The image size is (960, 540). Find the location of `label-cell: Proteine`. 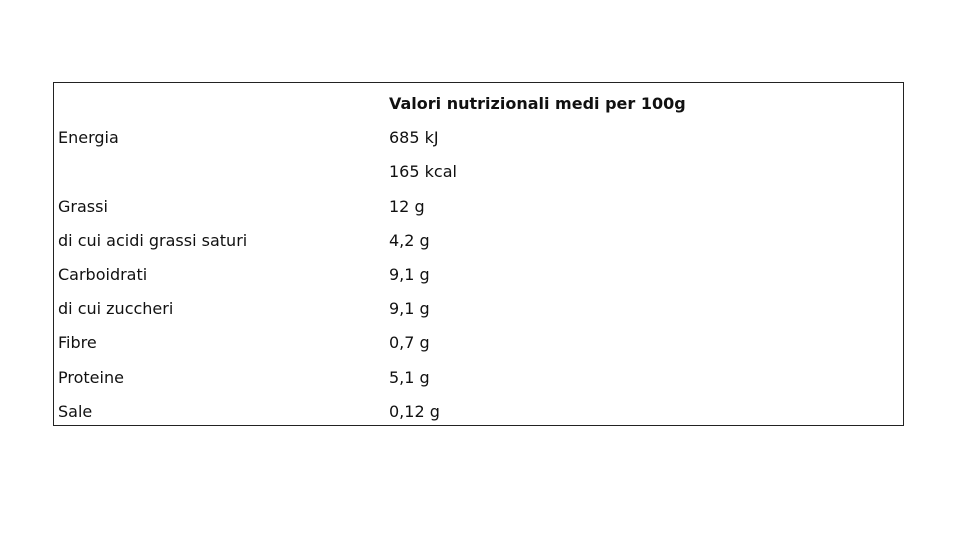

label-cell: Proteine is located at coordinates (91, 377).